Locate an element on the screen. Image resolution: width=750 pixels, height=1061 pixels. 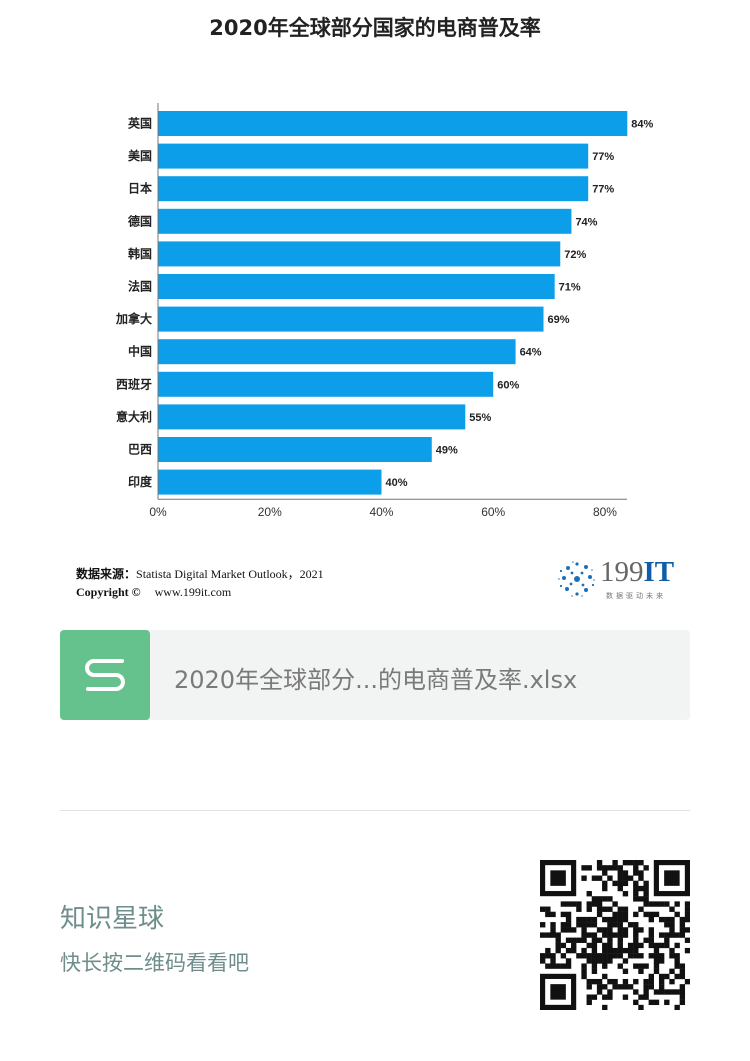
value-label: 60% is located at coordinates (508, 385).